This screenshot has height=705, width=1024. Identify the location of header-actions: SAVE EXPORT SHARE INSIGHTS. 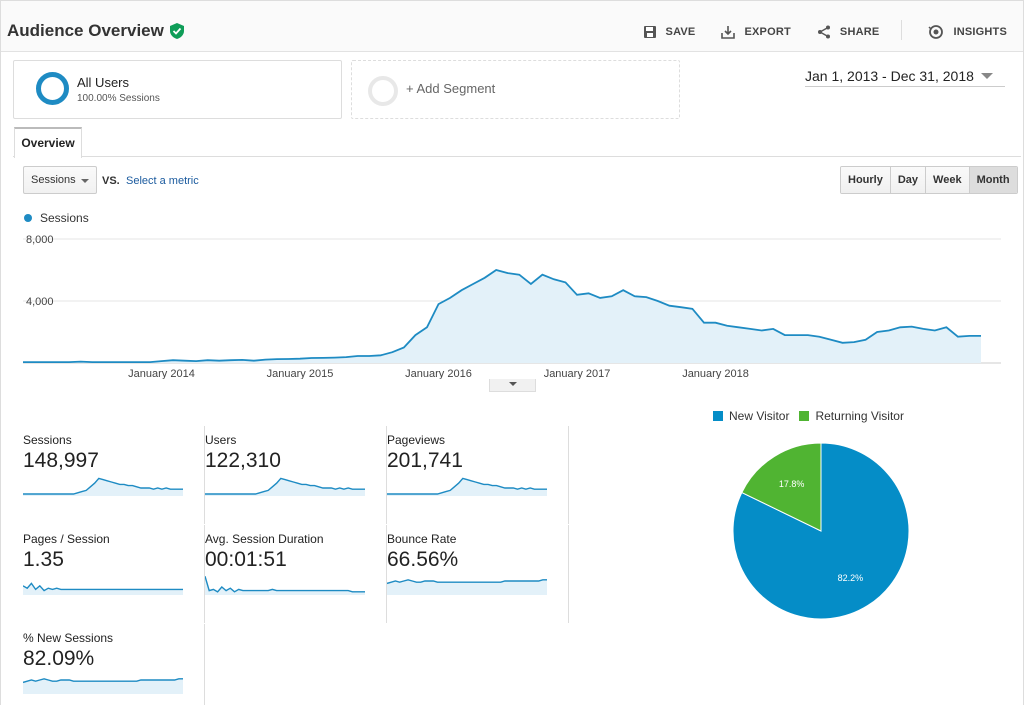
(812, 30).